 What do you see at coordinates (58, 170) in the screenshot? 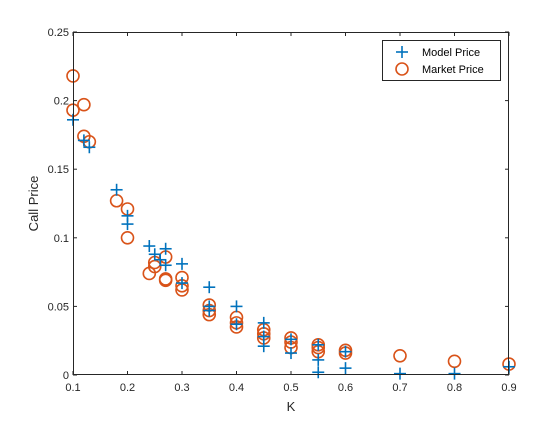
I see `y-tick-label: 0.15` at bounding box center [58, 170].